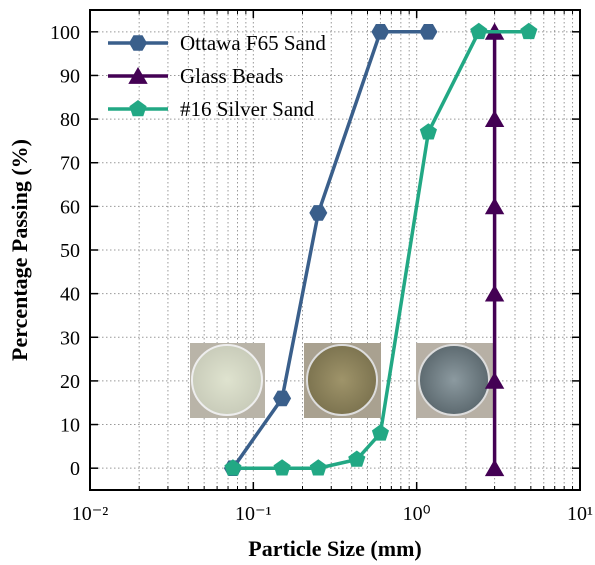 This screenshot has height=565, width=595. What do you see at coordinates (70, 120) in the screenshot?
I see `y-tick-label: 80` at bounding box center [70, 120].